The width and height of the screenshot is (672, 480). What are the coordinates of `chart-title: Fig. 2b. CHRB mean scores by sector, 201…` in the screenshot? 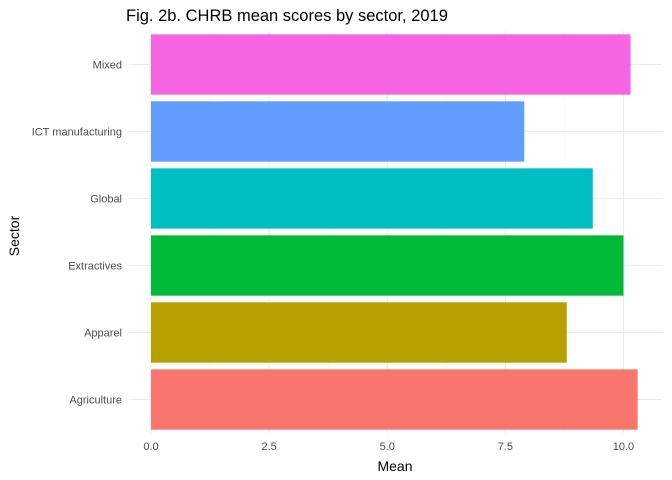 It's located at (287, 16).